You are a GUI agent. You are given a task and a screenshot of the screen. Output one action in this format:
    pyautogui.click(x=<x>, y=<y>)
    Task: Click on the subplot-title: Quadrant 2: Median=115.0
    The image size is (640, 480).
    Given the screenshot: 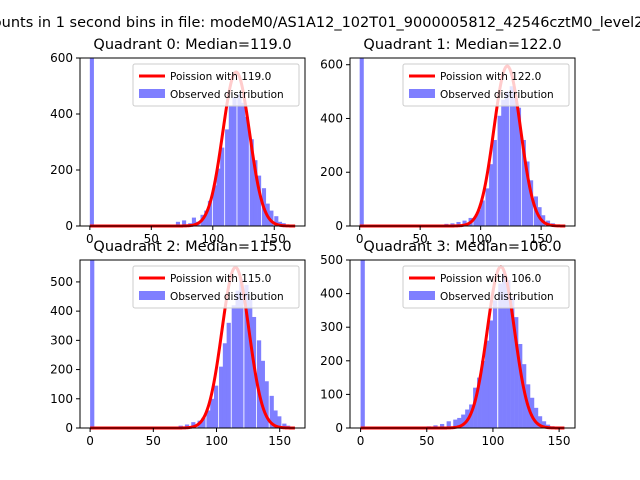 What is the action you would take?
    pyautogui.click(x=192, y=247)
    